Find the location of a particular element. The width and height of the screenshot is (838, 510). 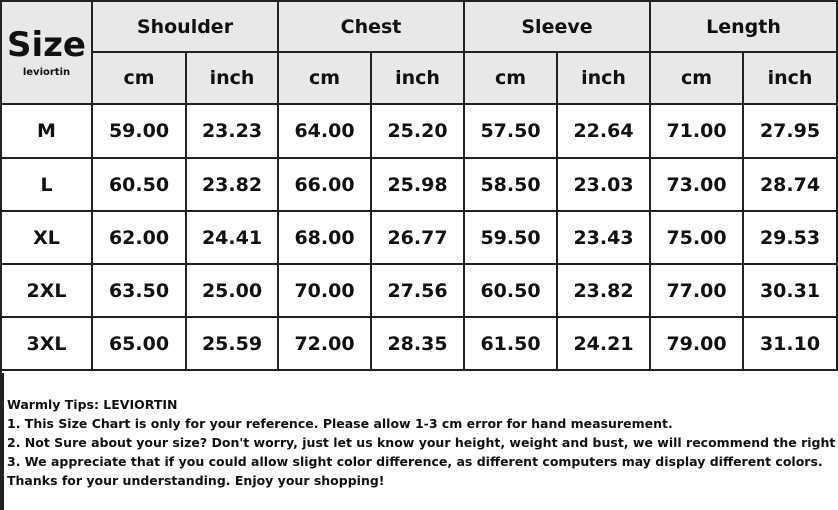

measurement: 22.64 is located at coordinates (604, 132).